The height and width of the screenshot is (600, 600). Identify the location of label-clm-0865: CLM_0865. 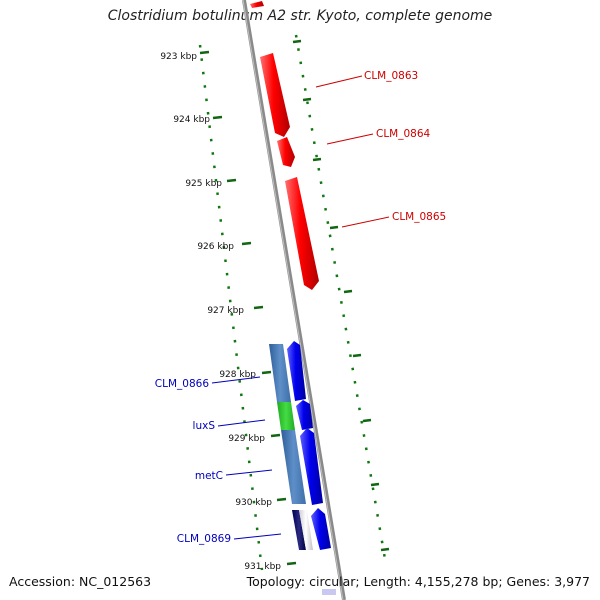
(419, 217).